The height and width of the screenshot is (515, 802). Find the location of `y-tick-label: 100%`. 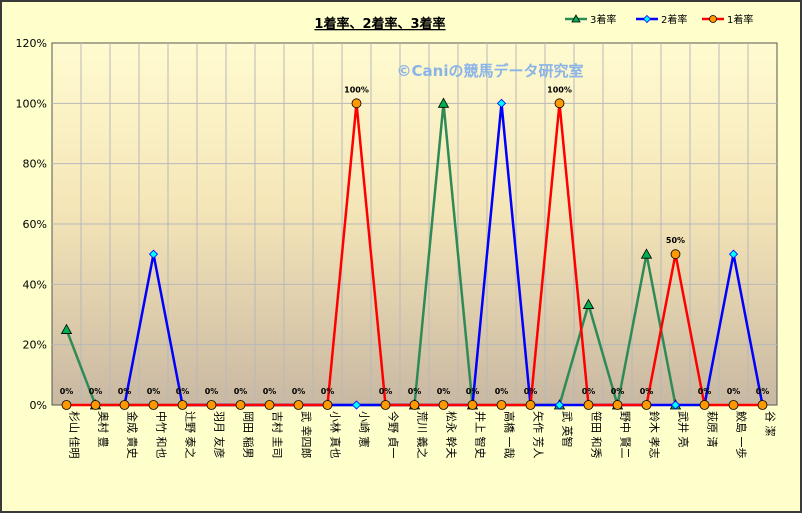

y-tick-label: 100% is located at coordinates (31, 103).